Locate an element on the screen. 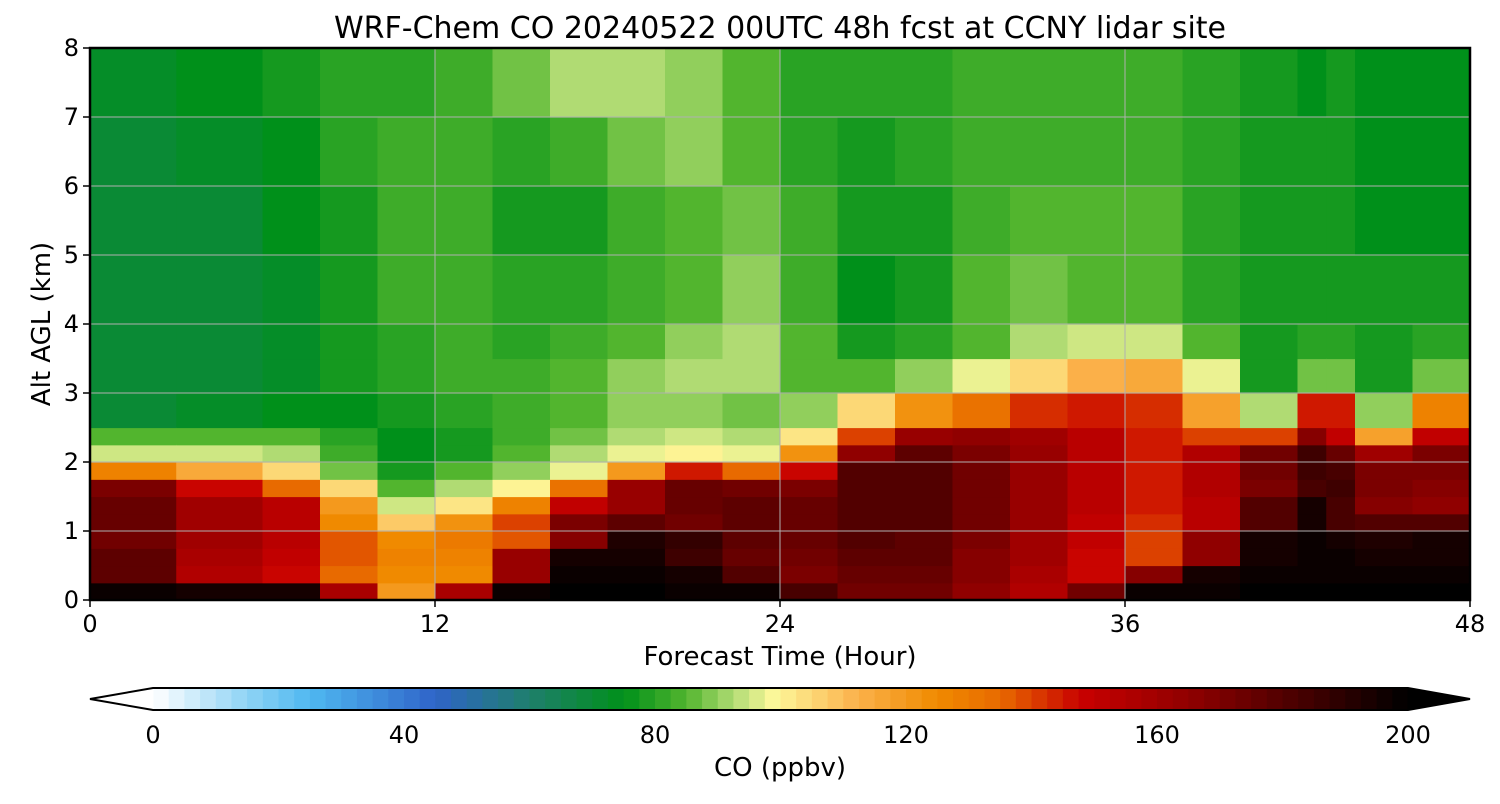  x-tick-label: 24 is located at coordinates (780, 624).